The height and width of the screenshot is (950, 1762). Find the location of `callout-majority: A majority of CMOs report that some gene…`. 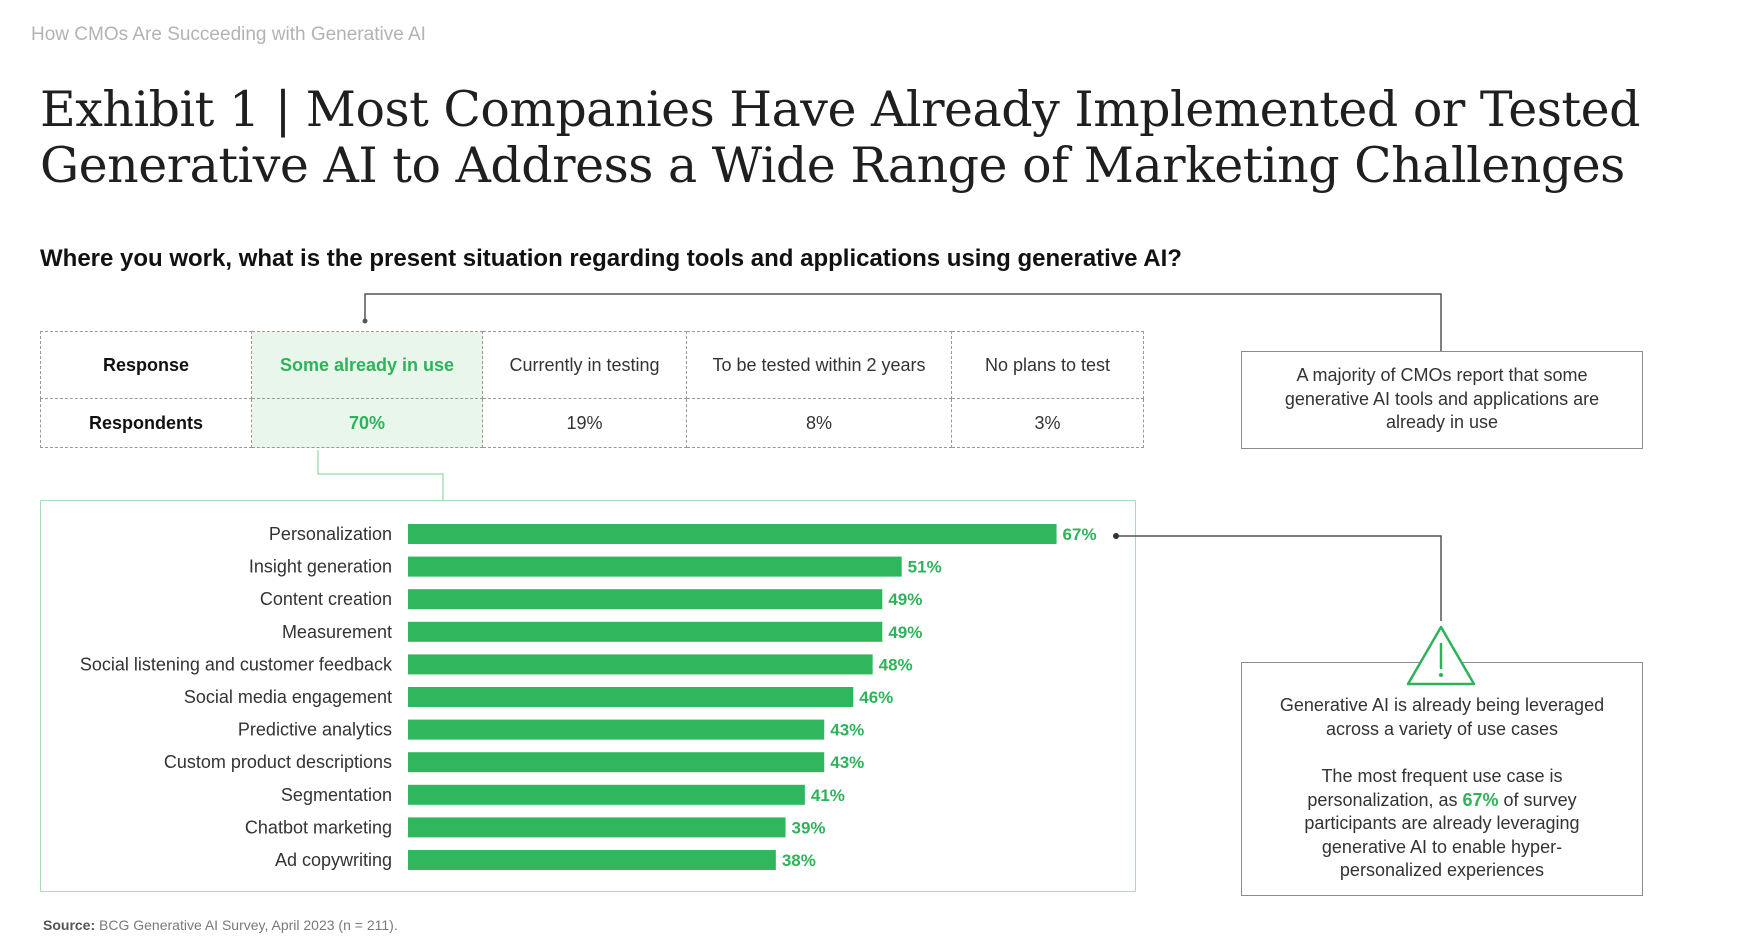

callout-majority: A majority of CMOs report that some gene… is located at coordinates (1442, 400).